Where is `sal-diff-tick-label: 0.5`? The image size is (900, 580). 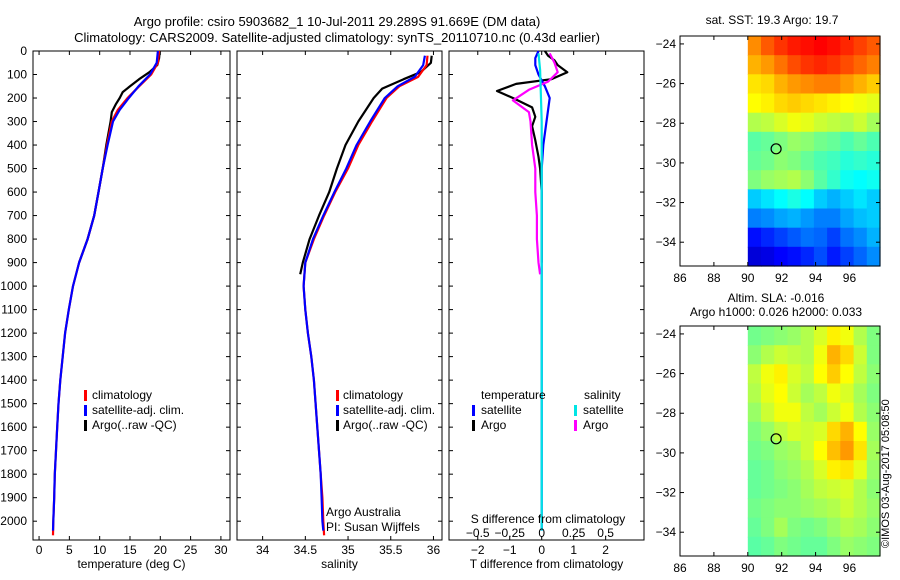 sal-diff-tick-label: 0.5 is located at coordinates (605, 533).